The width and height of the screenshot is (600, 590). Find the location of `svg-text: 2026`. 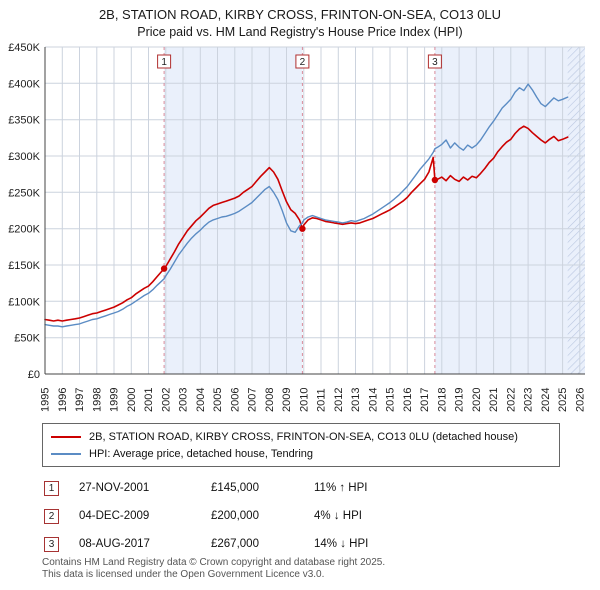

svg-text: 2026 is located at coordinates (580, 400).